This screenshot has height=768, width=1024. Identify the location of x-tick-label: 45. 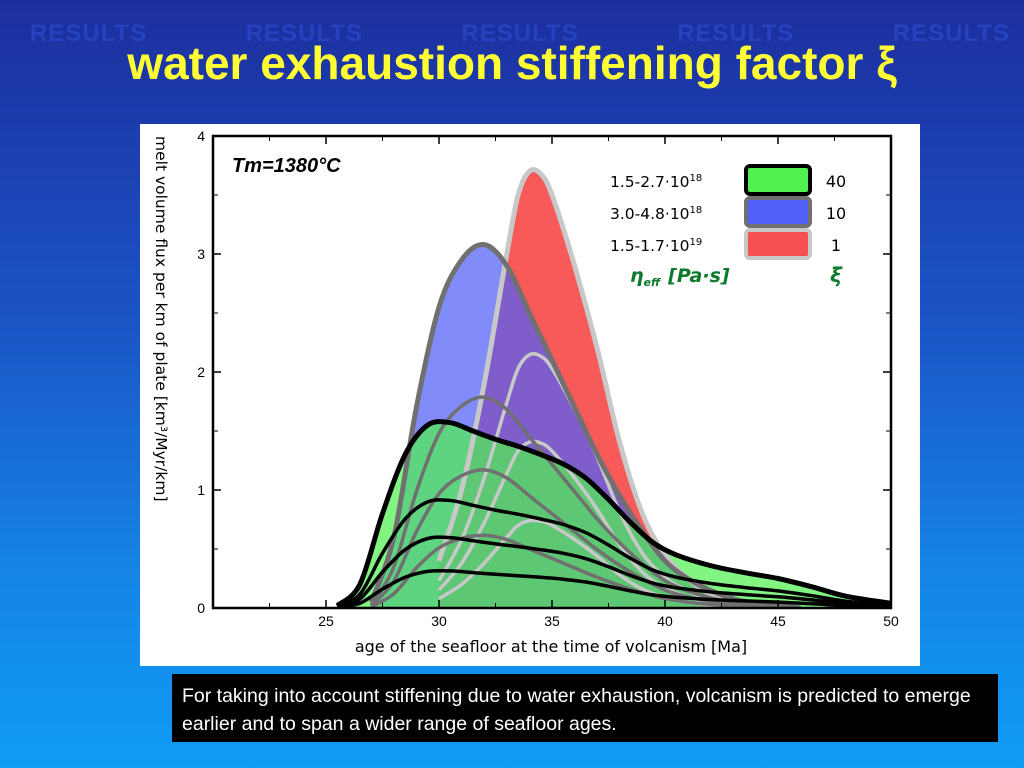
(778, 621).